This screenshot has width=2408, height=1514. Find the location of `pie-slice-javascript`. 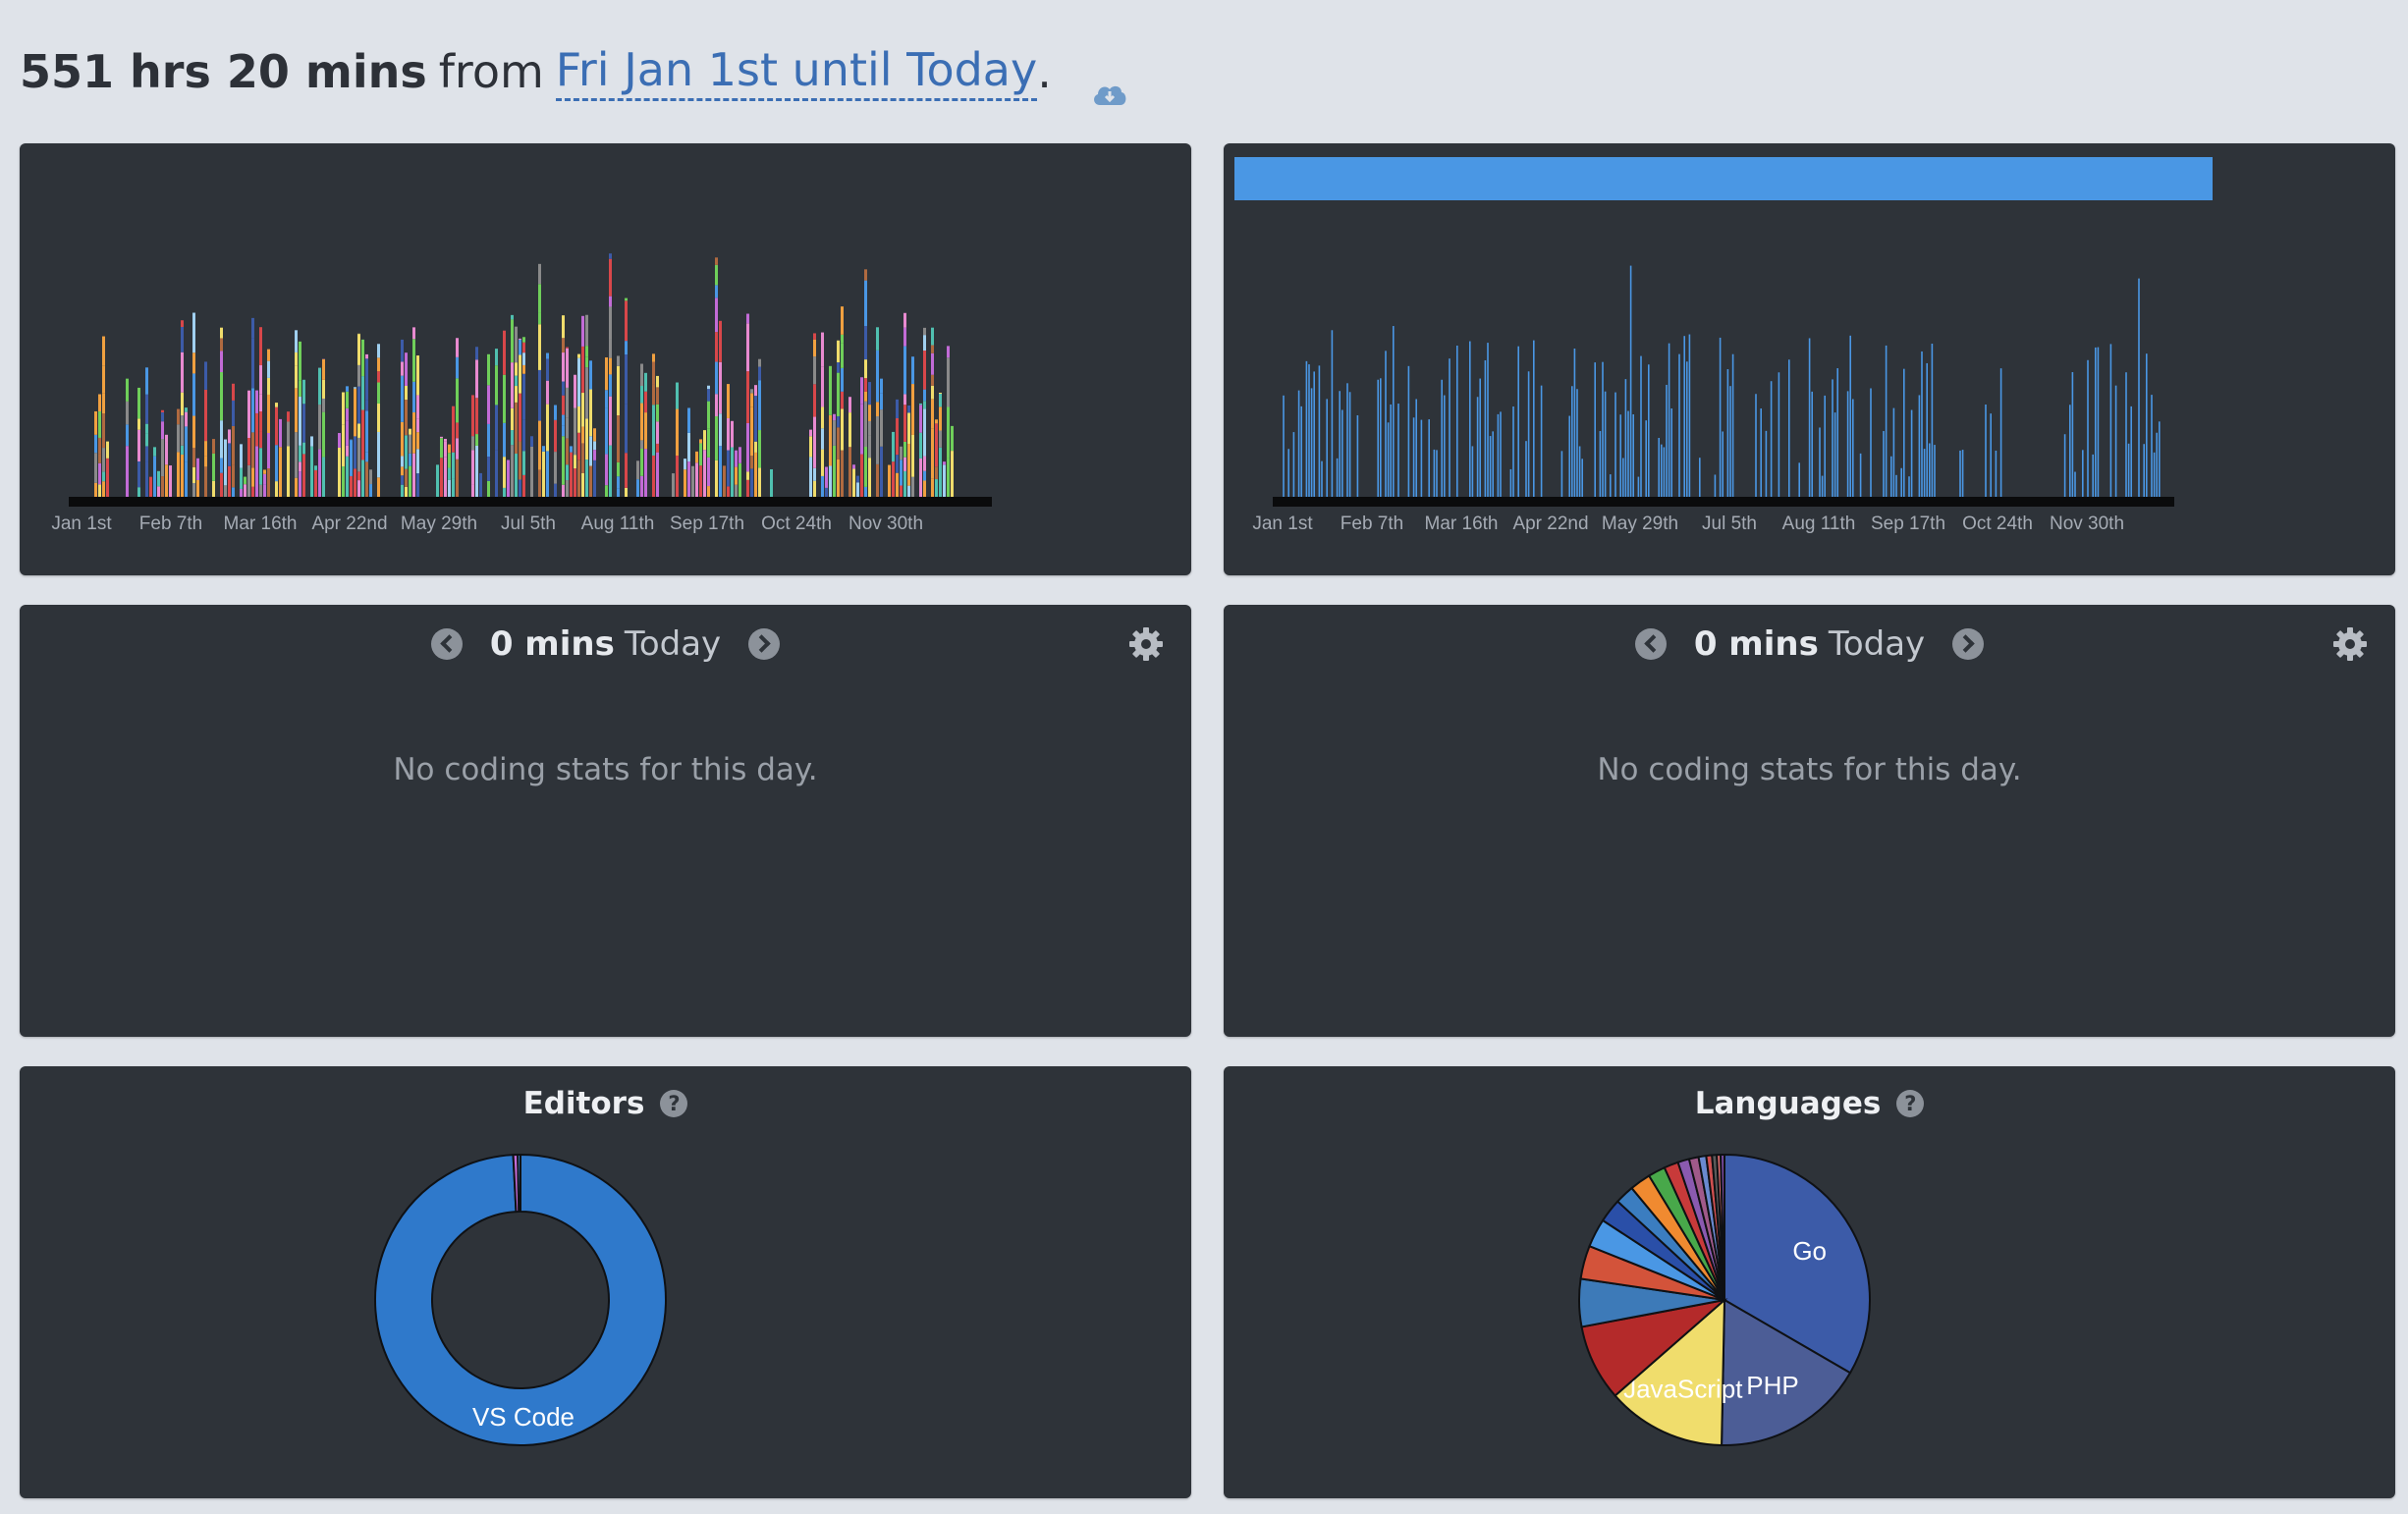

pie-slice-javascript is located at coordinates (1670, 1371).